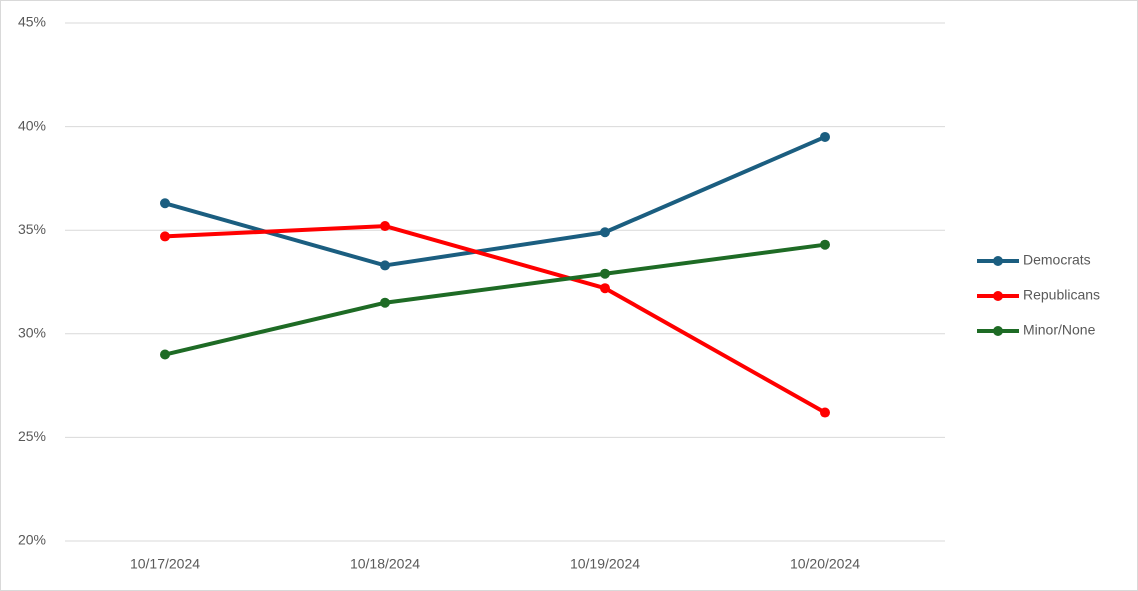 The height and width of the screenshot is (591, 1138). What do you see at coordinates (1057, 260) in the screenshot?
I see `legend-label: Democrats` at bounding box center [1057, 260].